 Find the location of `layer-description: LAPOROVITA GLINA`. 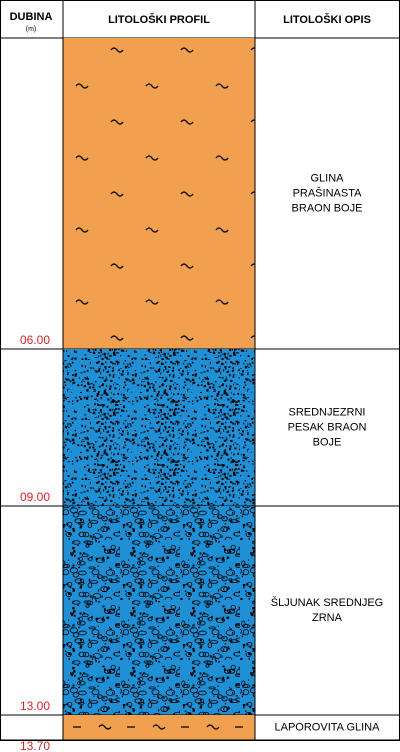

layer-description: LAPOROVITA GLINA is located at coordinates (328, 727).